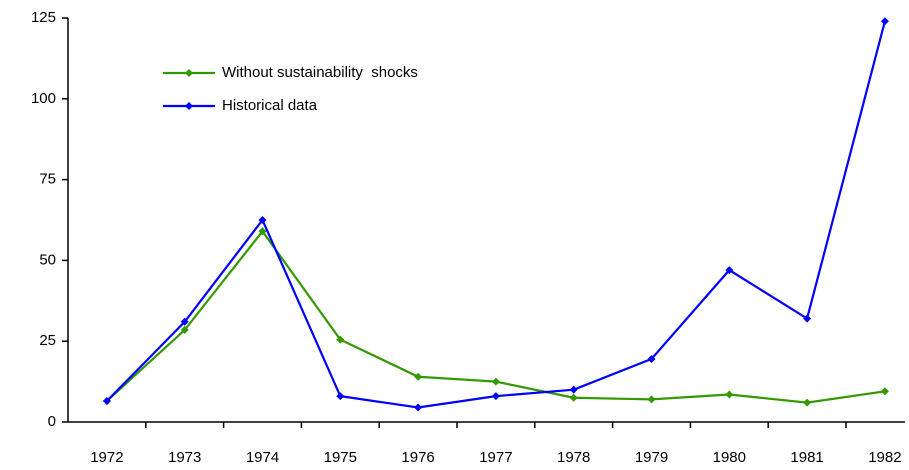 The height and width of the screenshot is (470, 909). I want to click on y-tick-label: 100, so click(43, 98).